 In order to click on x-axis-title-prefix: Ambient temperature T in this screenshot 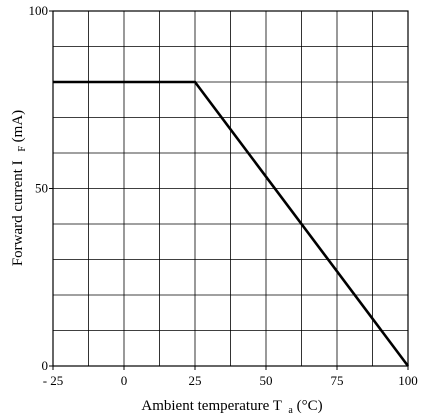, I will do `click(211, 406)`.